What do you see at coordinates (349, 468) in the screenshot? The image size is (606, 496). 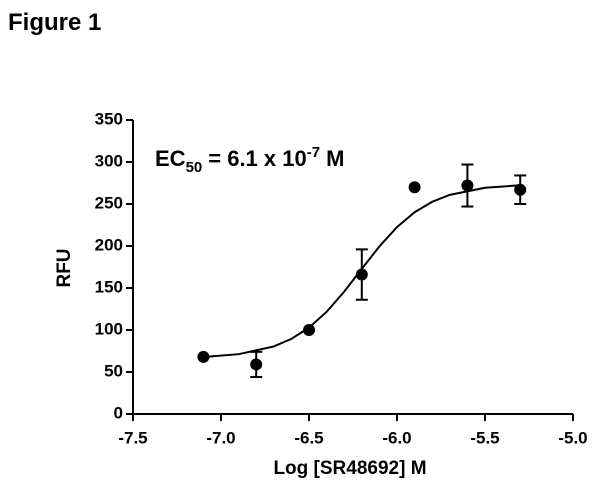 I see `x-axis-label: Log [SR48692] M` at bounding box center [349, 468].